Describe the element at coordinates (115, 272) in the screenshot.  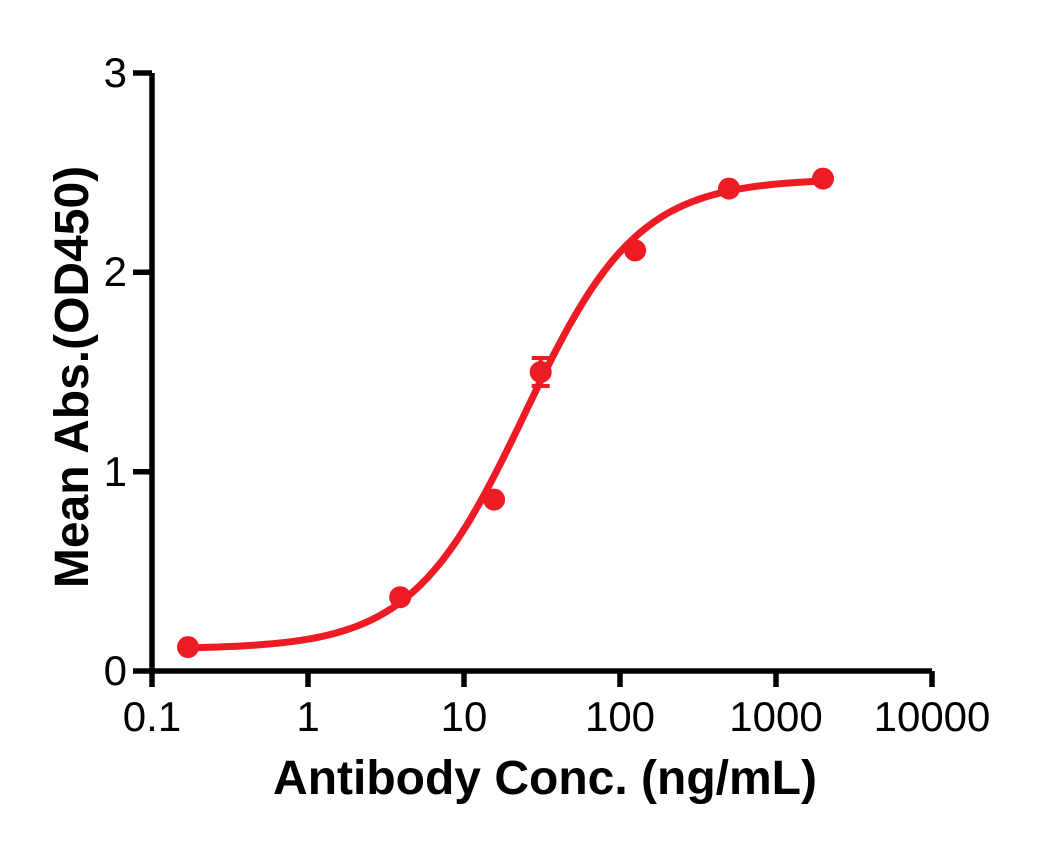
I see `y-tick-label: 2` at that location.